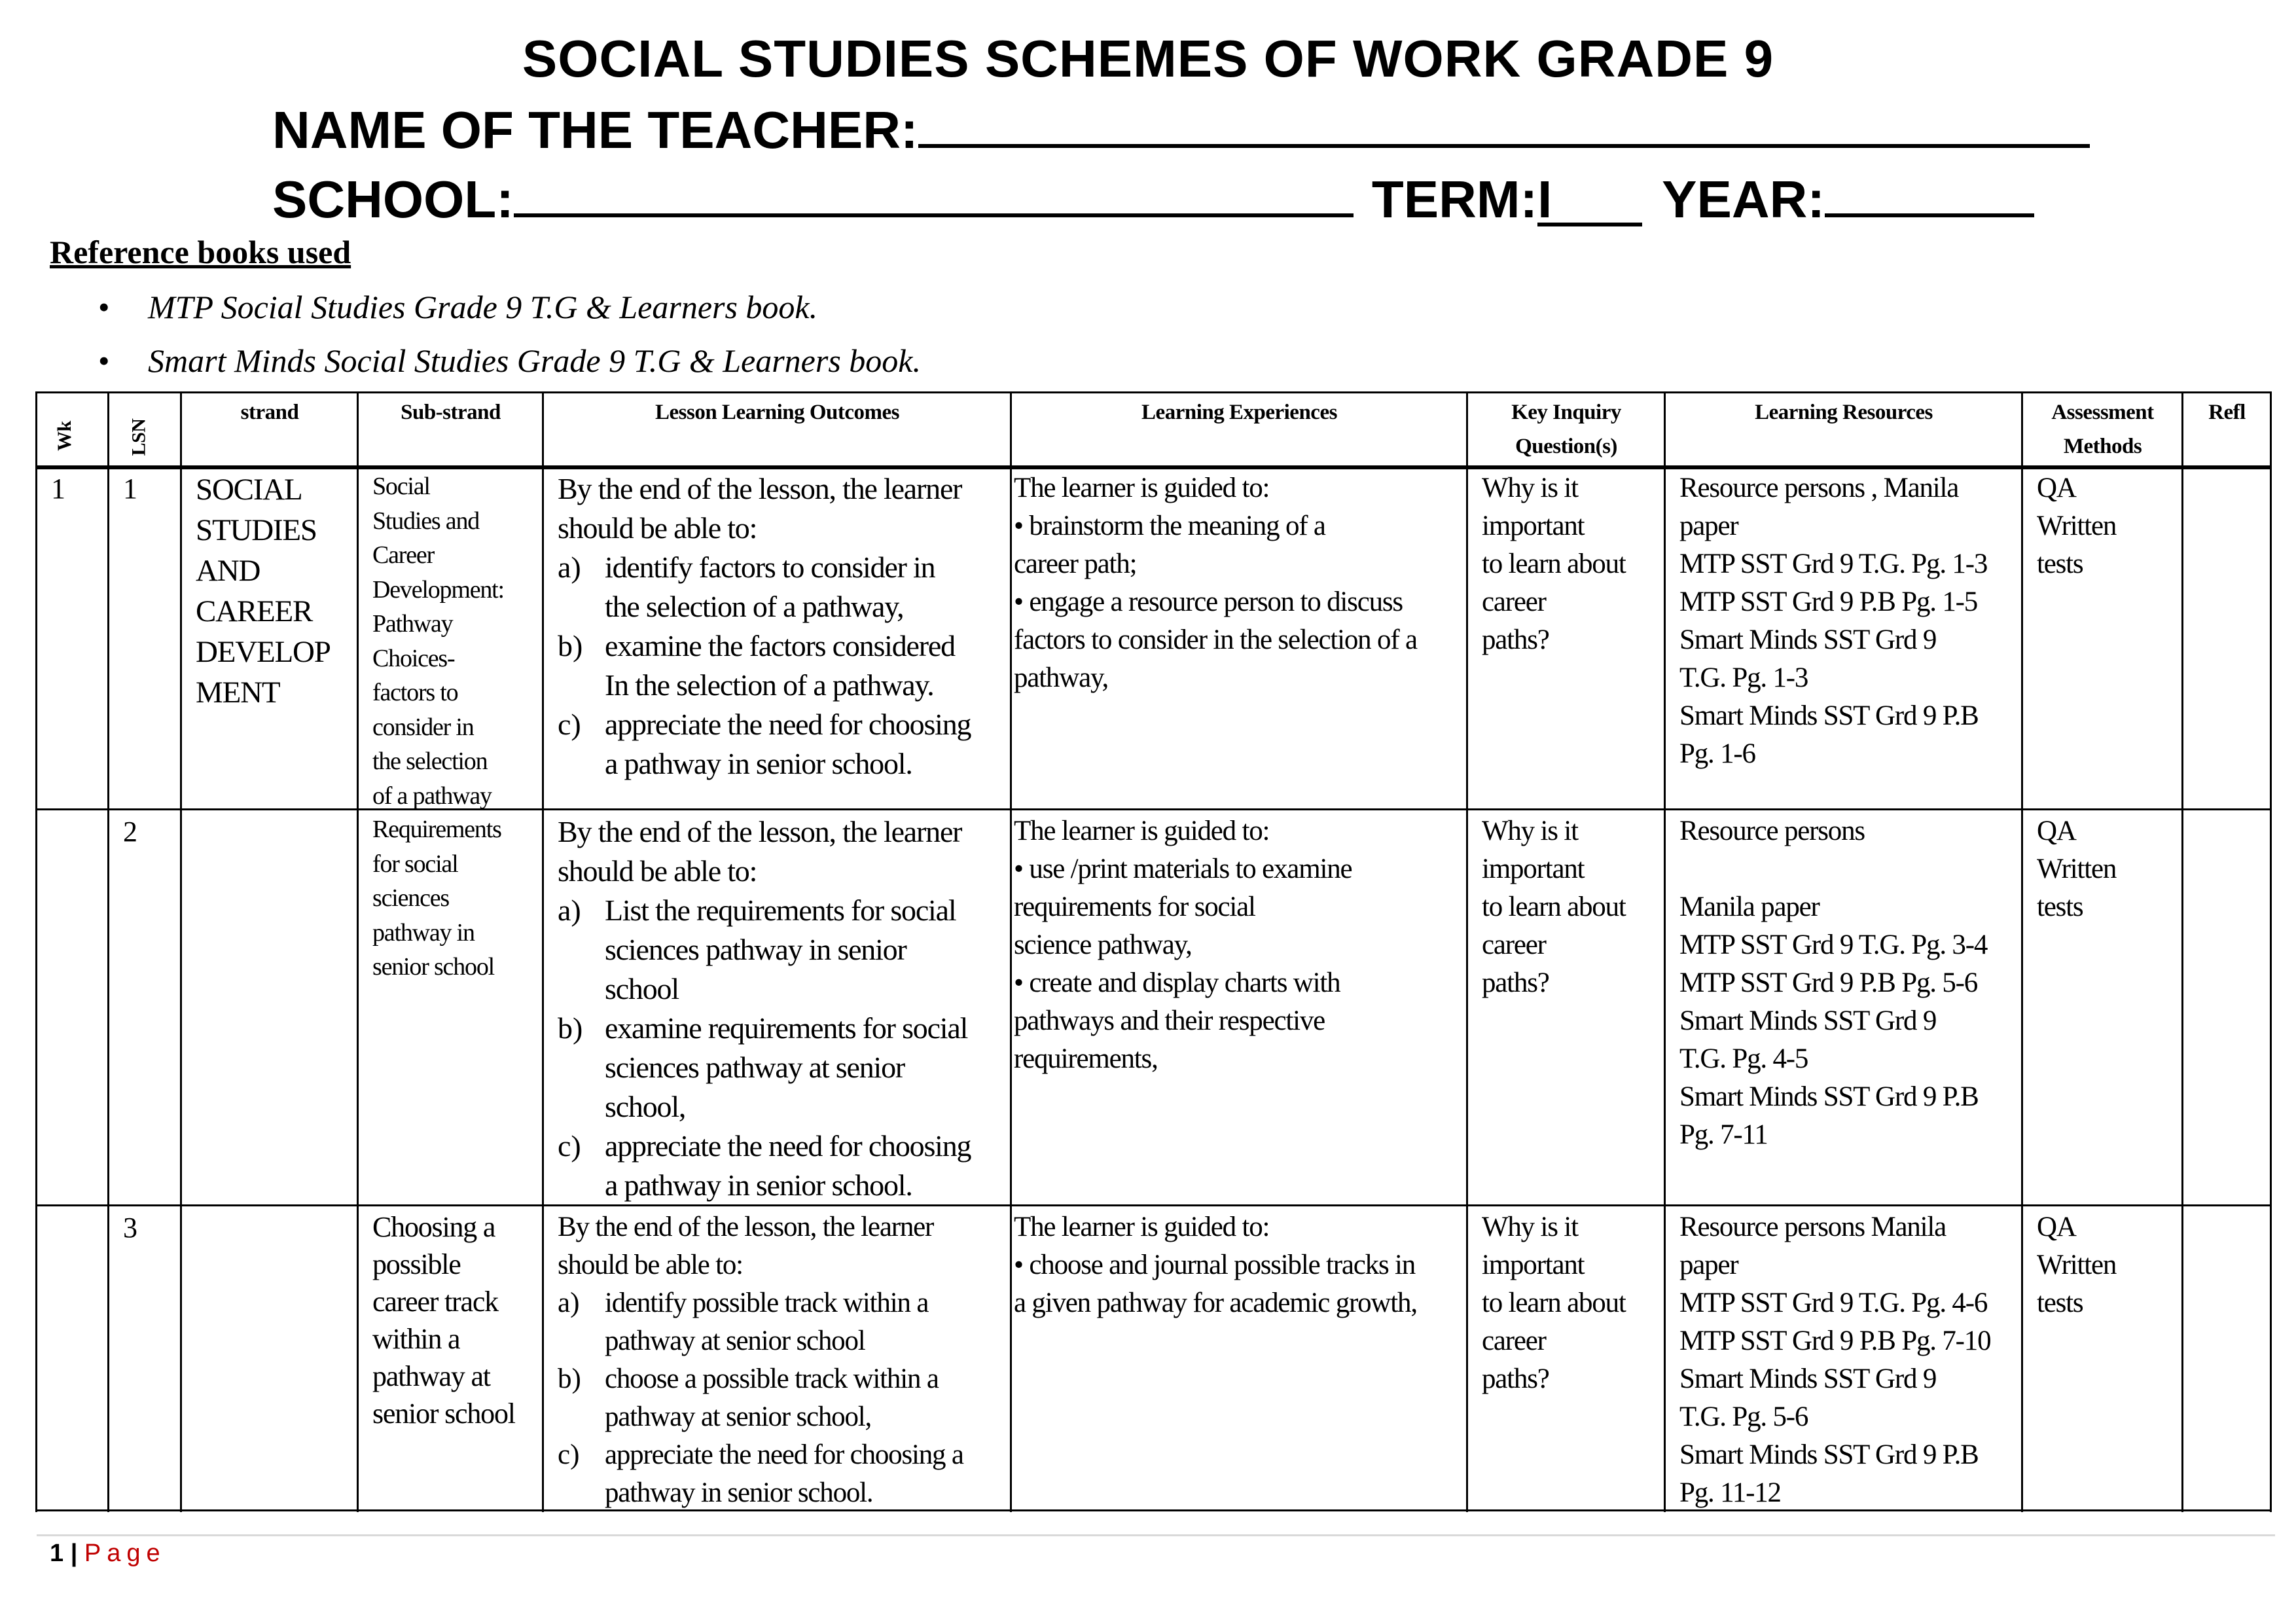  Describe the element at coordinates (735, 1341) in the screenshot. I see `outcome-item-line: pathway at senior school` at that location.